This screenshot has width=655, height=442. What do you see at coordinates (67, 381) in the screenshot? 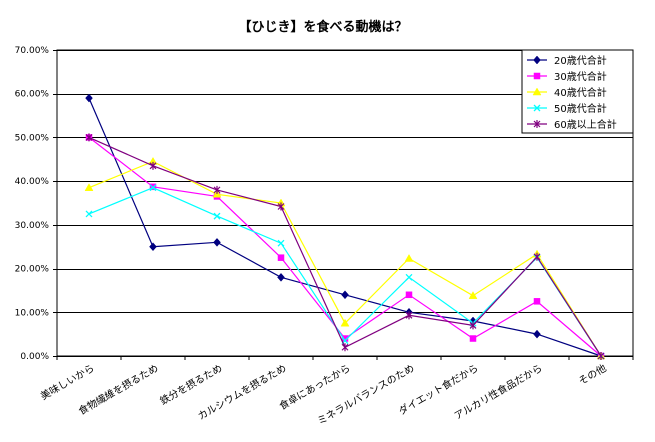
I see `x-tick-label: 美味しいから` at bounding box center [67, 381].